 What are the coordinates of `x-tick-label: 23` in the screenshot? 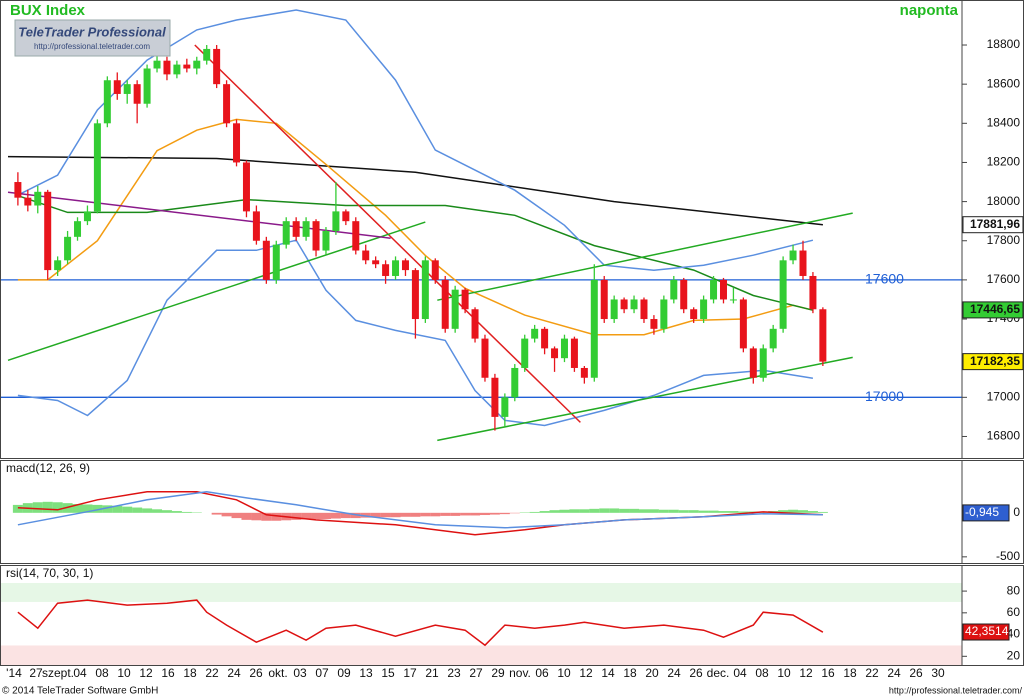 It's located at (454, 673).